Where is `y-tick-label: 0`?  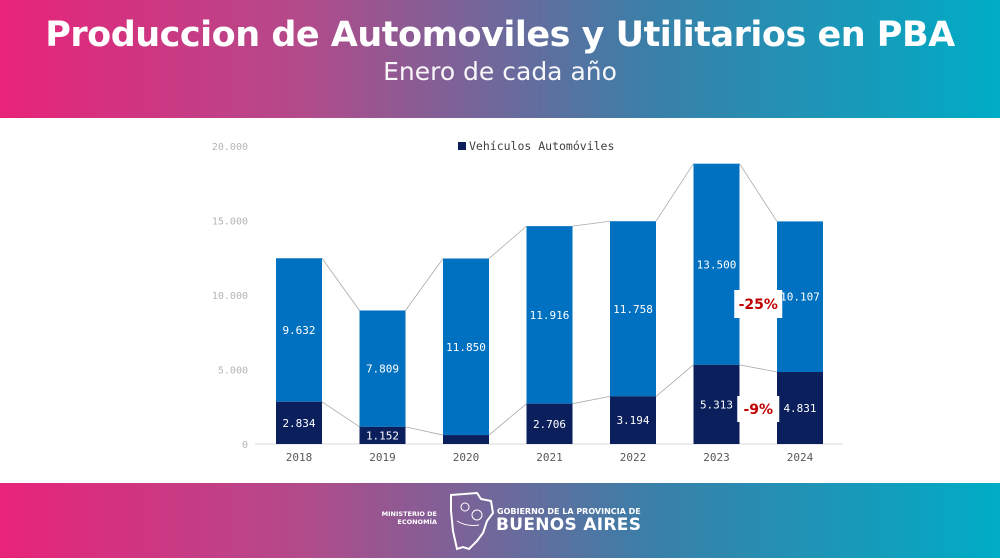
y-tick-label: 0 is located at coordinates (245, 445).